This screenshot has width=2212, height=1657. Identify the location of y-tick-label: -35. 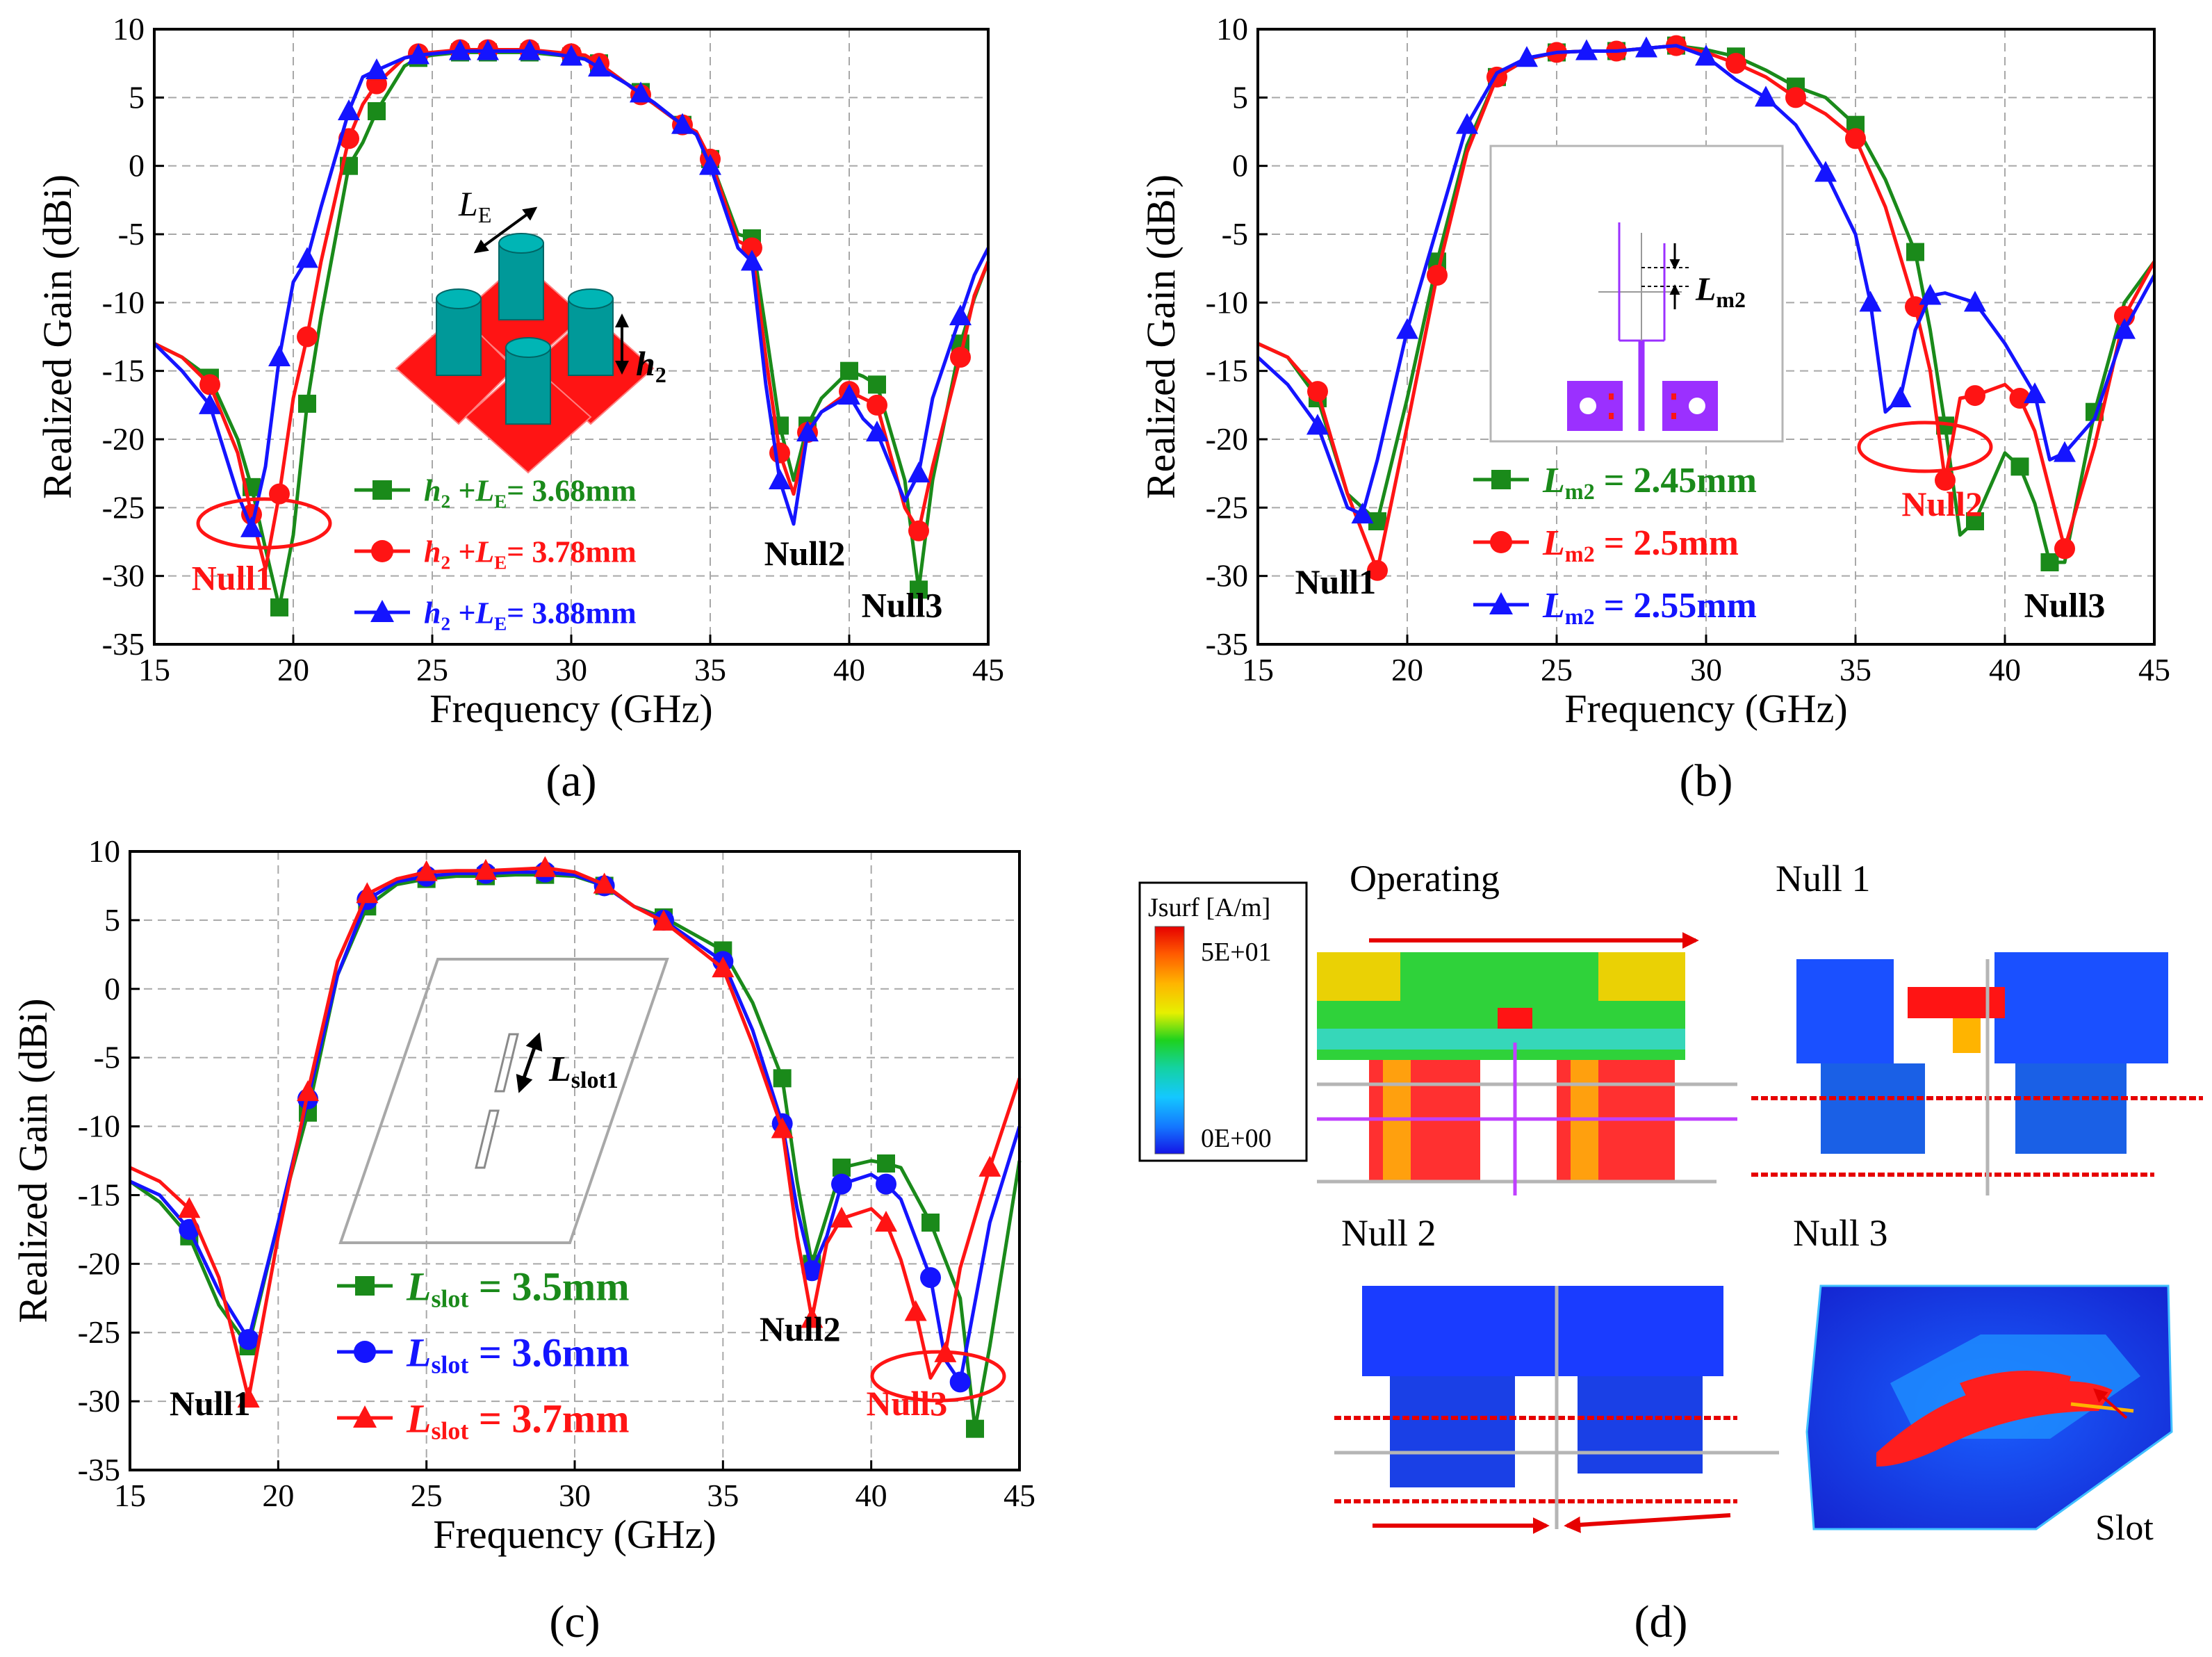
(124, 644).